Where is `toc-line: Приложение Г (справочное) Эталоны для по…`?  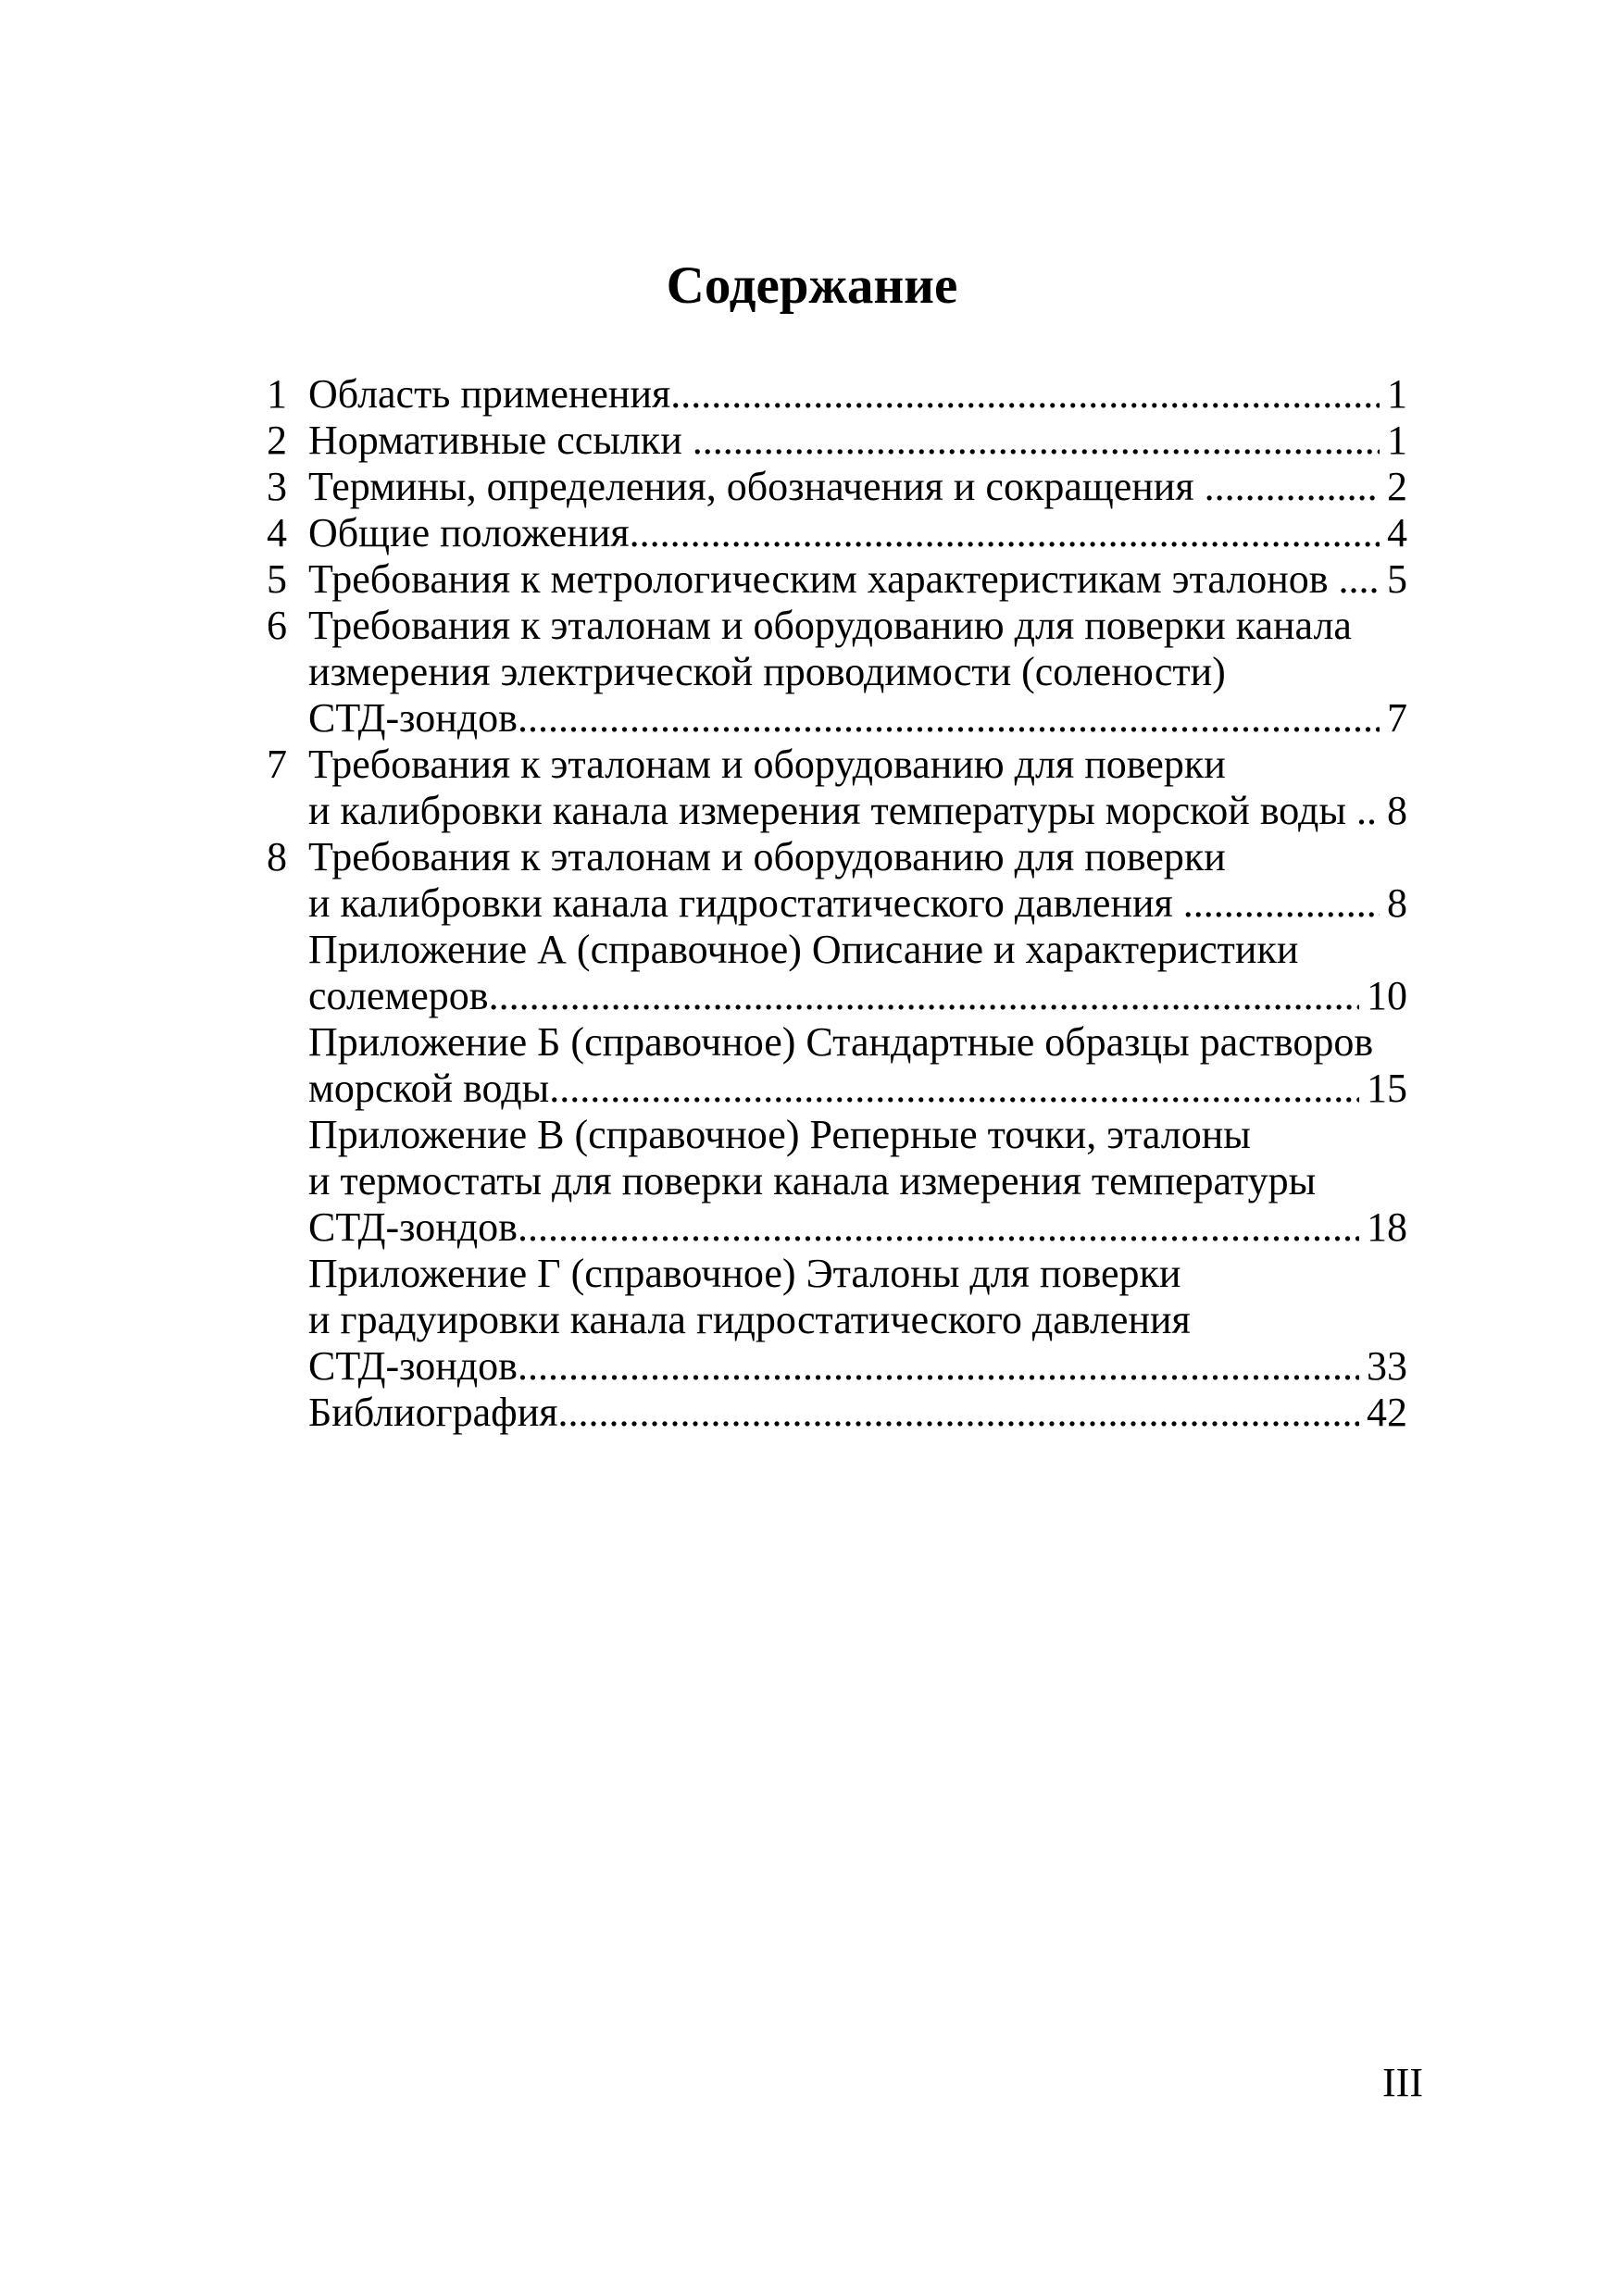
toc-line: Приложение Г (справочное) Эталоны для по… is located at coordinates (837, 1274).